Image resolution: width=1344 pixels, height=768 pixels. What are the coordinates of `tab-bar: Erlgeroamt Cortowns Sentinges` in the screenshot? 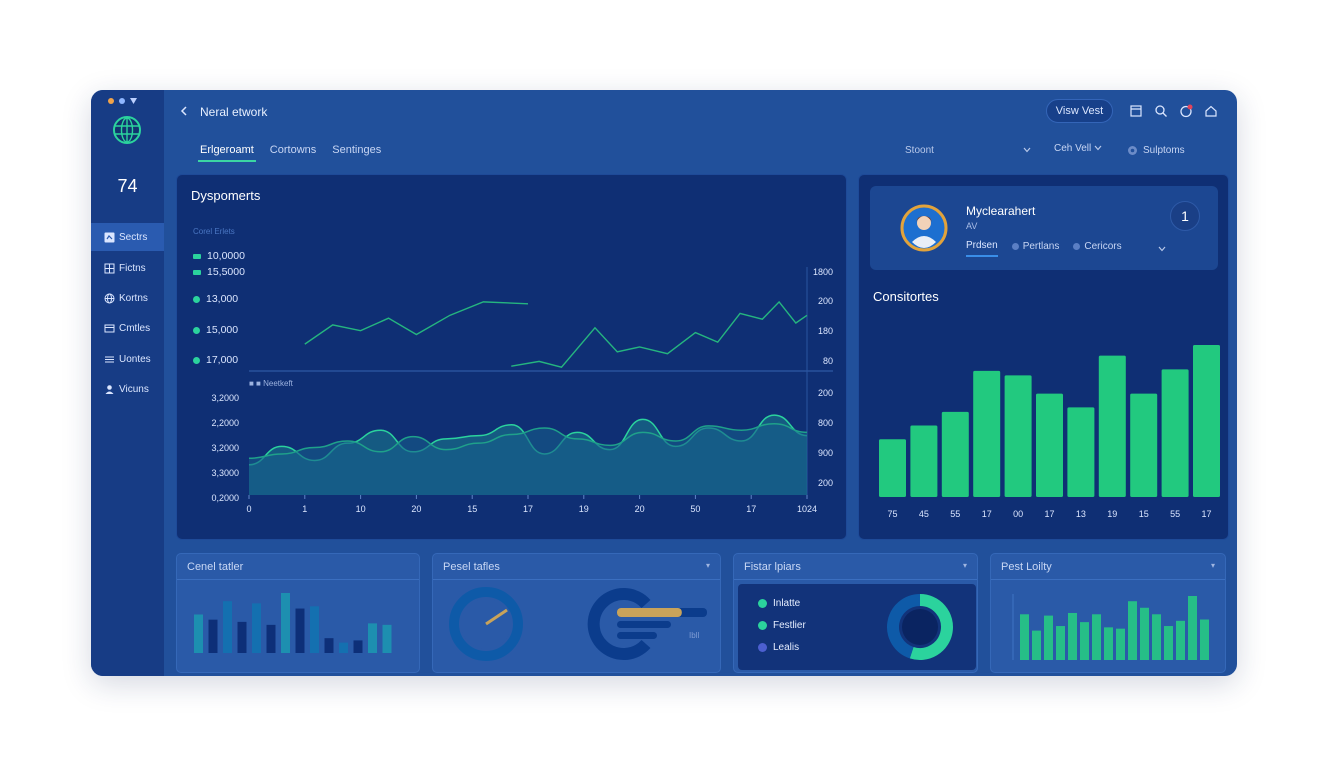 It's located at (290, 152).